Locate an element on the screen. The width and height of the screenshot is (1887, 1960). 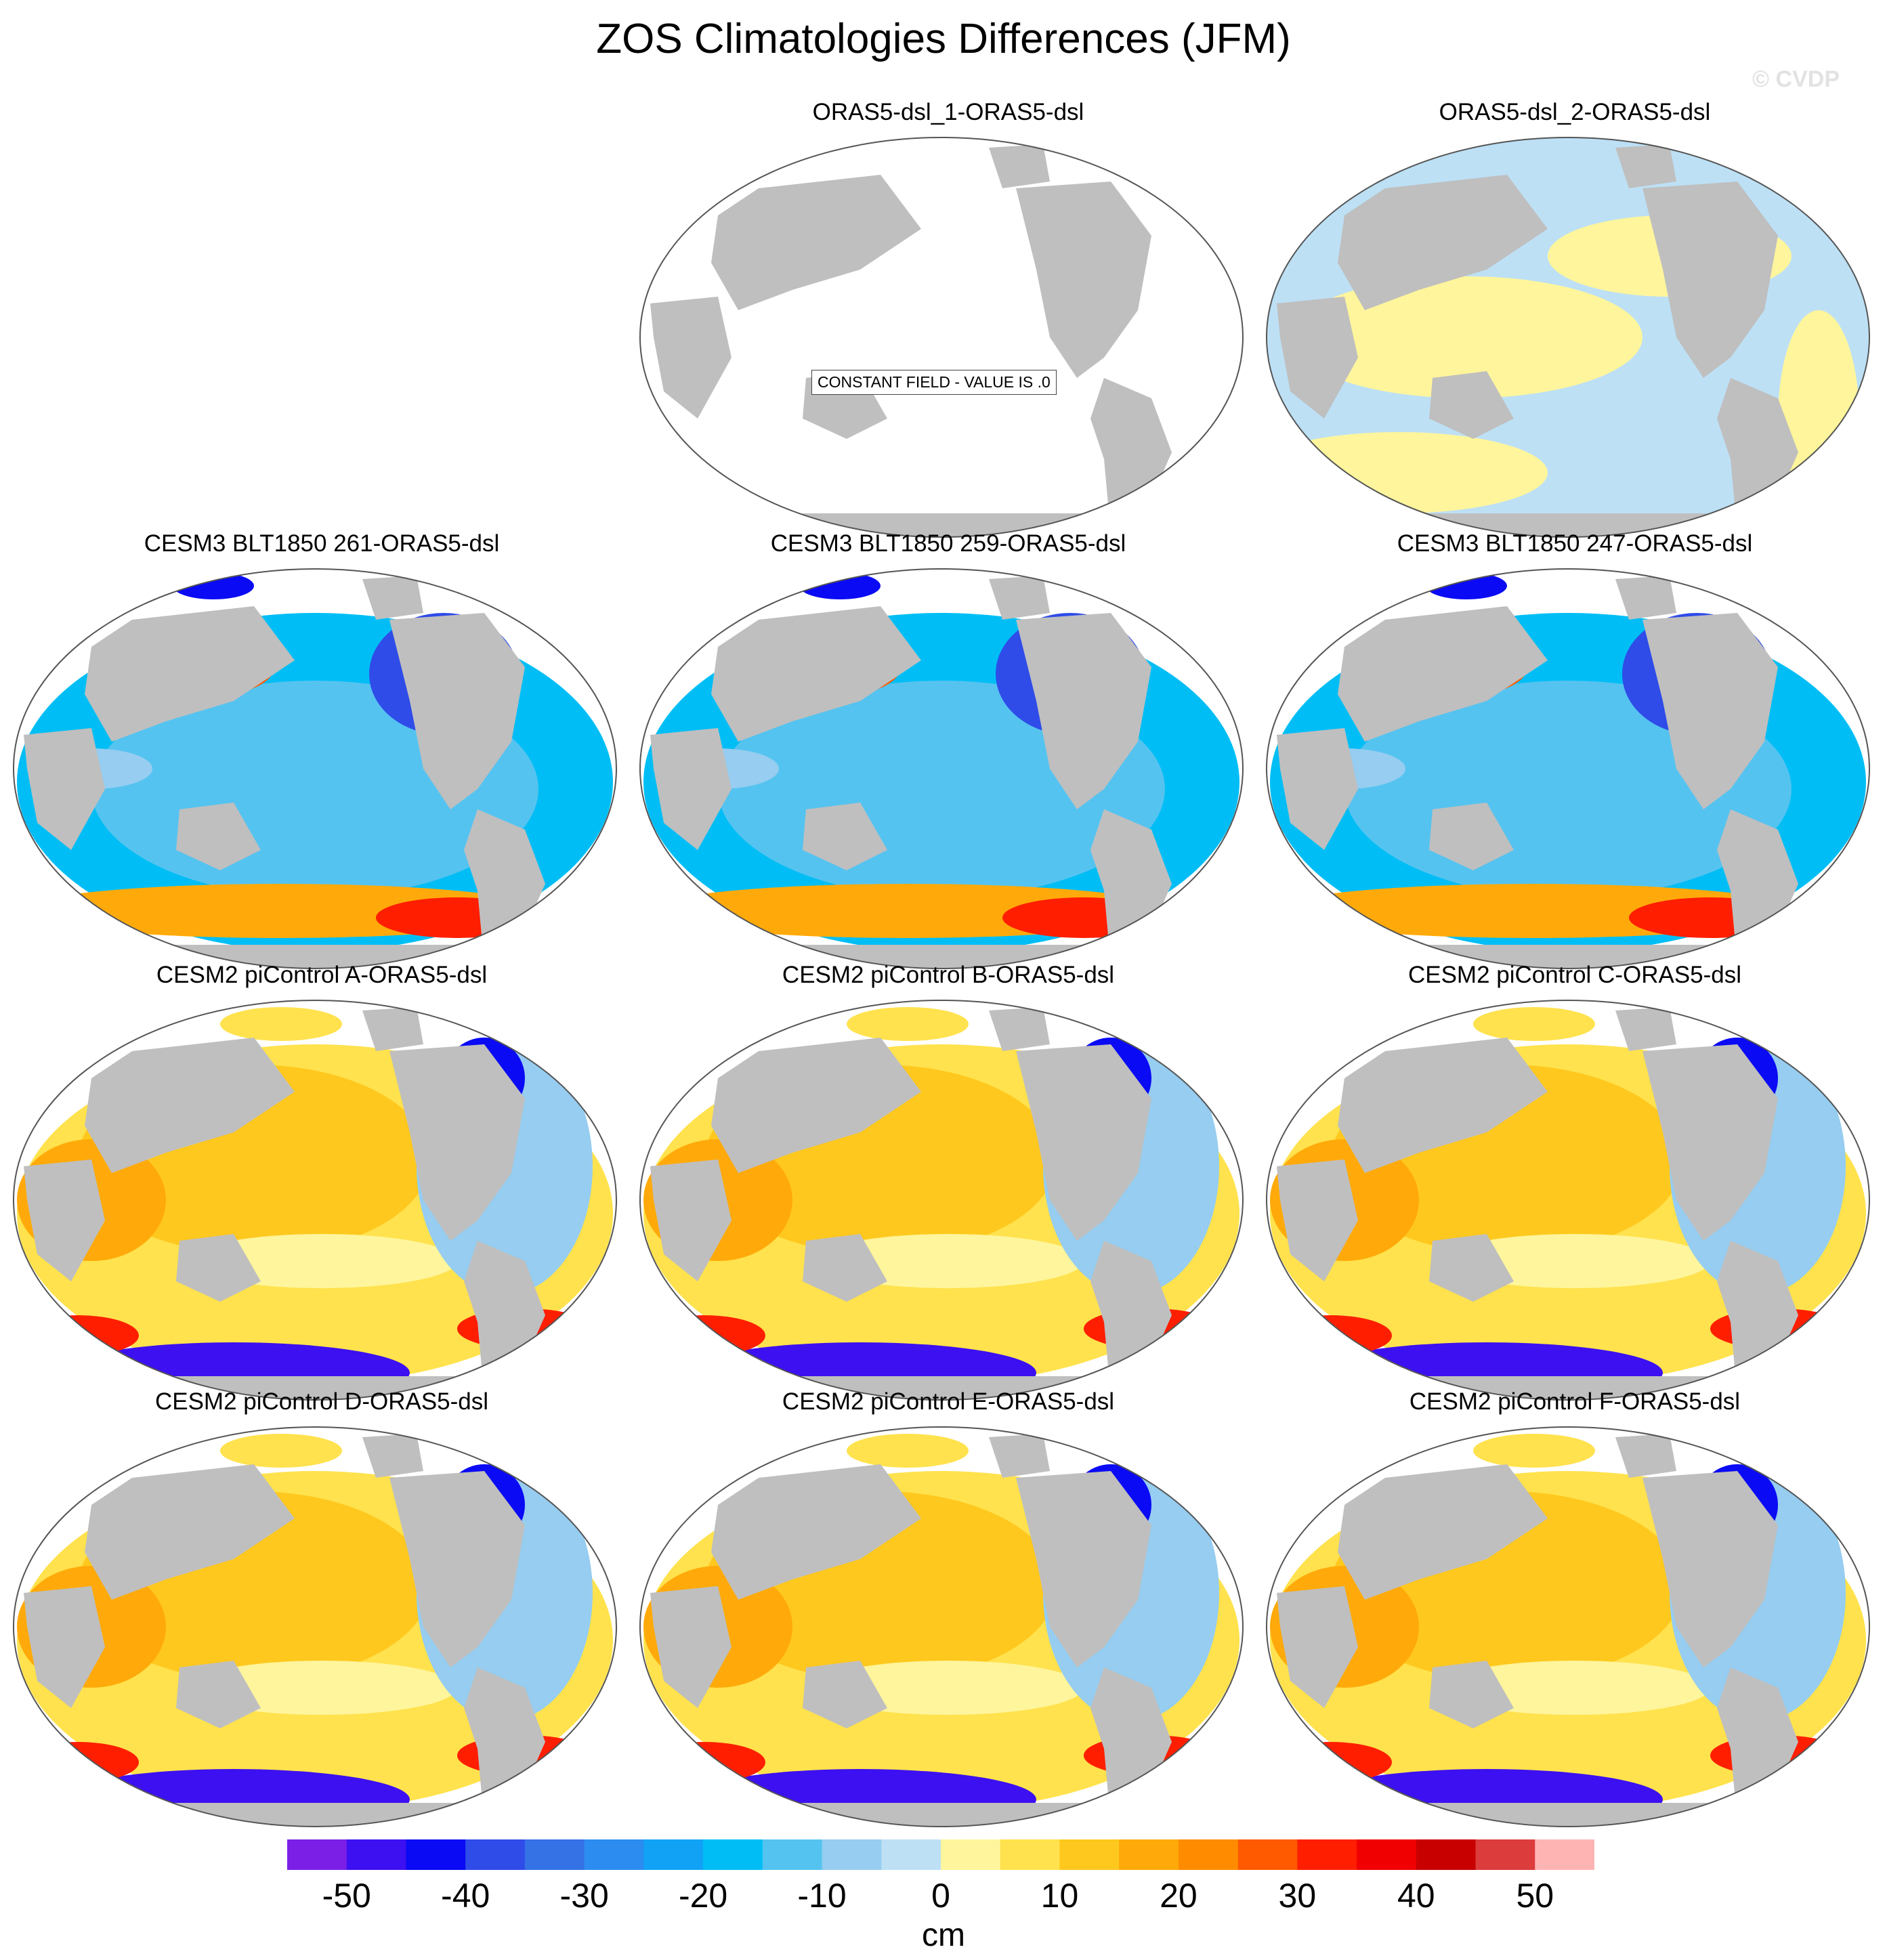
colorbar-units: cm is located at coordinates (944, 1935).